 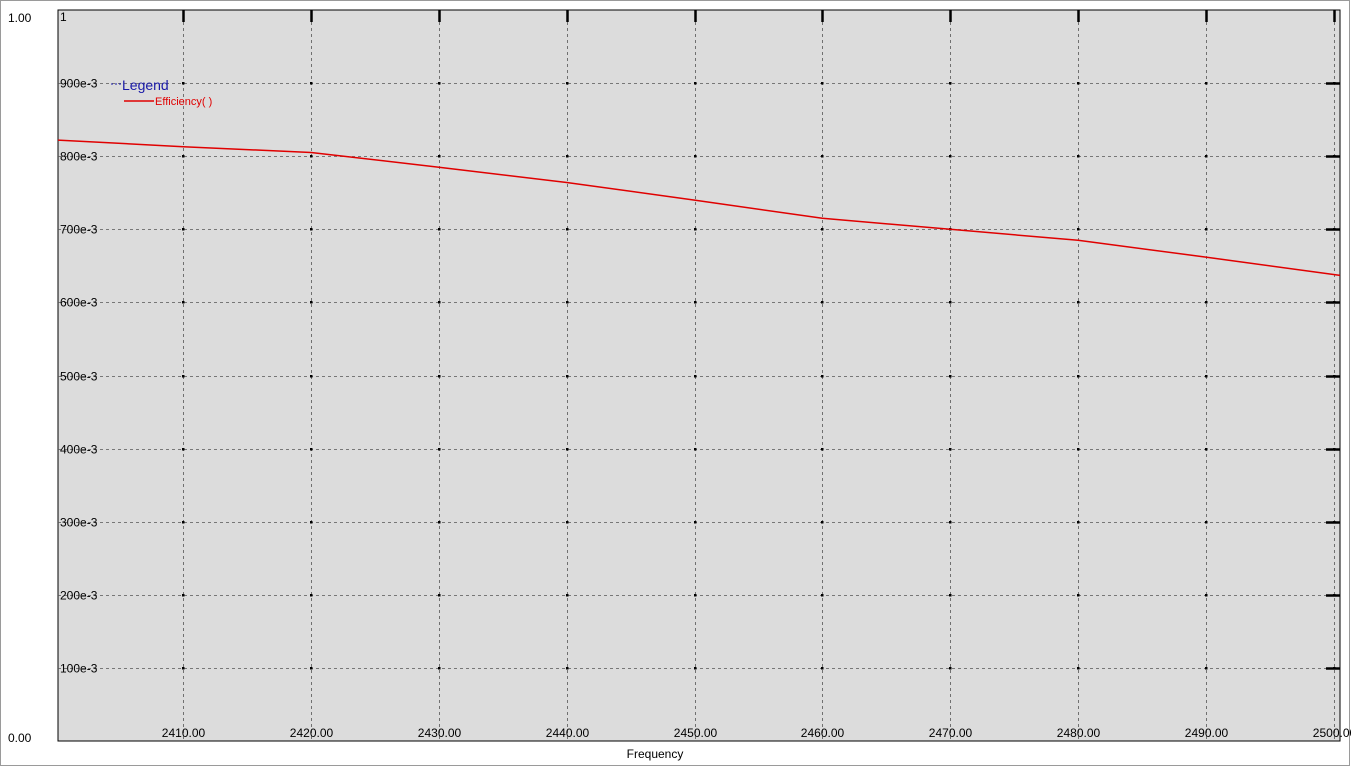 What do you see at coordinates (145, 85) in the screenshot?
I see `legend-title: Legend` at bounding box center [145, 85].